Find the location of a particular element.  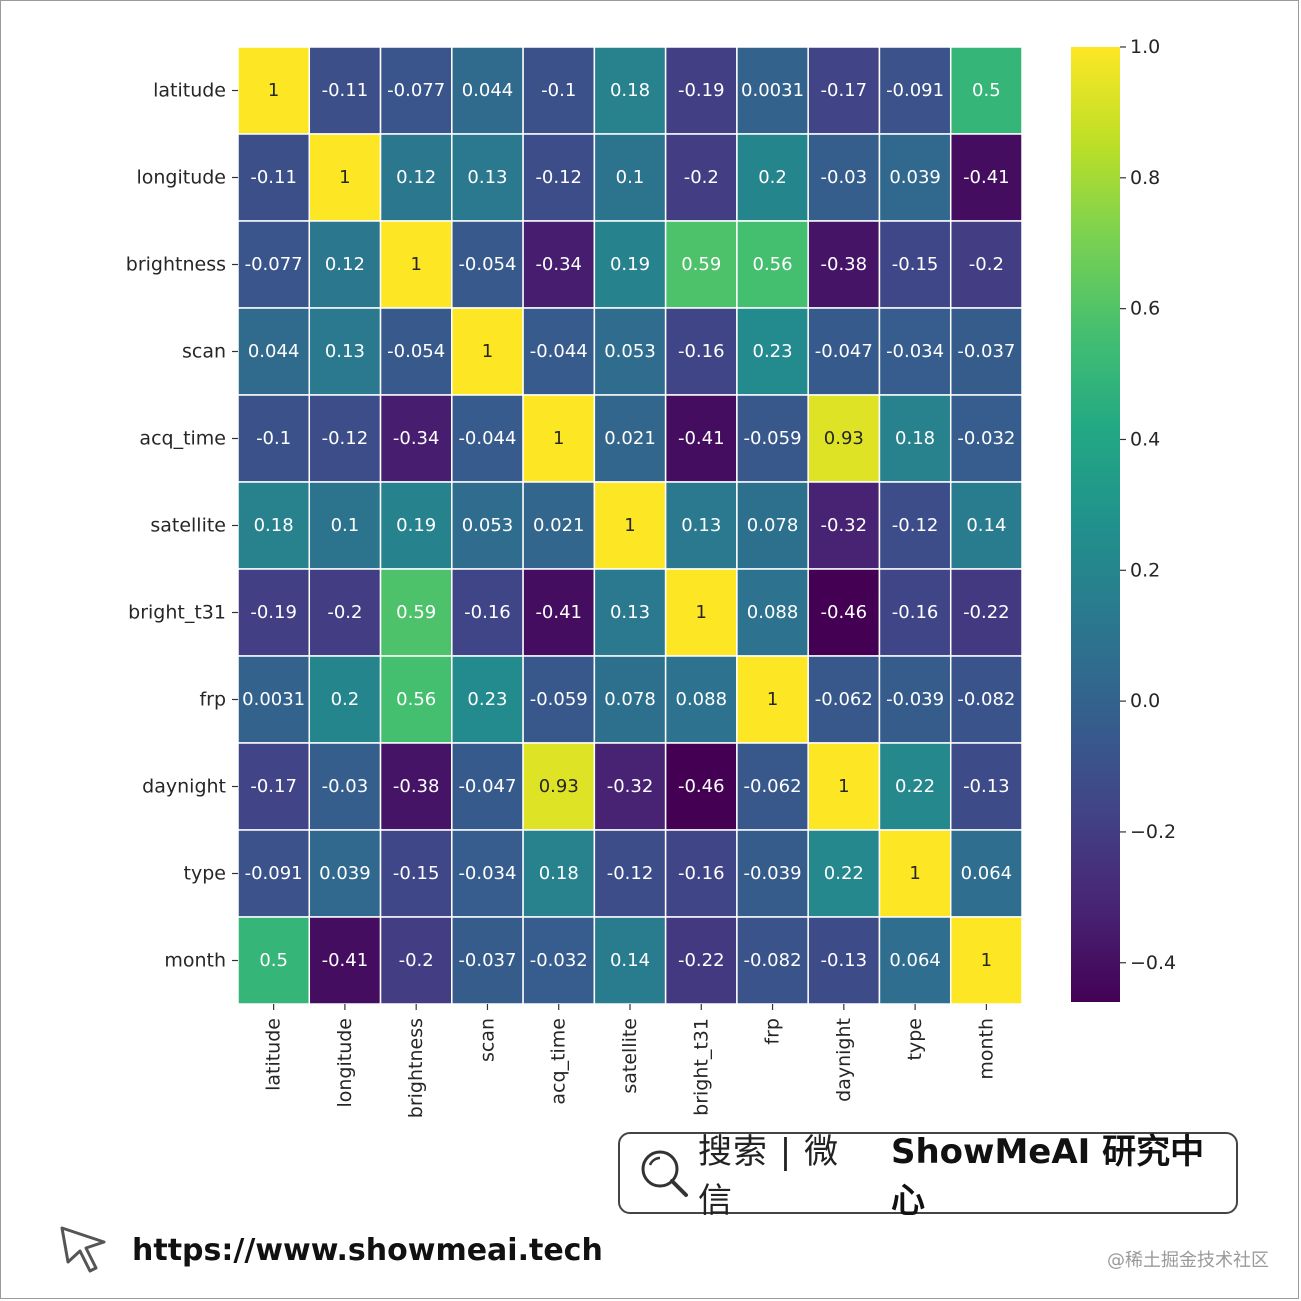

row-label-type: type is located at coordinates (205, 874).